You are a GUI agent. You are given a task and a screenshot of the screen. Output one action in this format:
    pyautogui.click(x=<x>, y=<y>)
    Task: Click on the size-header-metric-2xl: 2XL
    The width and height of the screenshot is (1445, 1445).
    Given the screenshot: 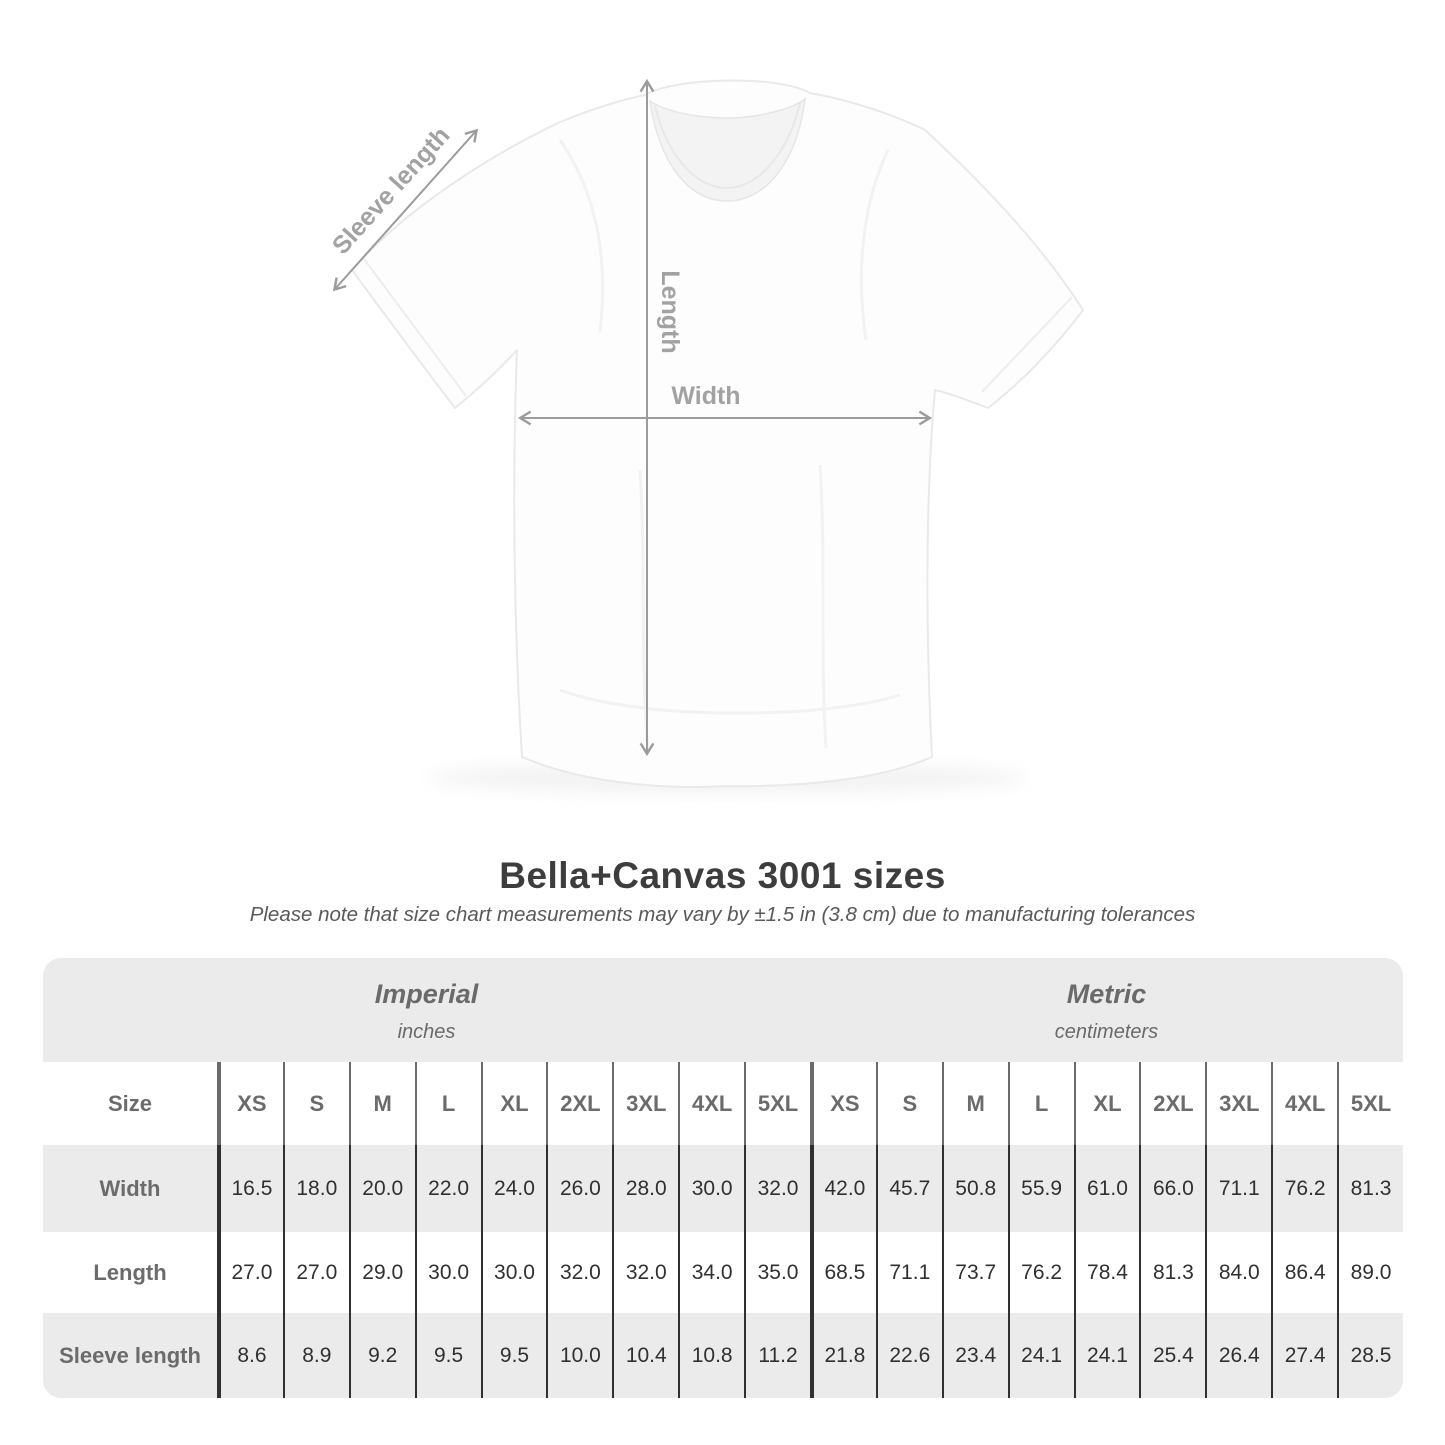 What is the action you would take?
    pyautogui.click(x=1172, y=1103)
    